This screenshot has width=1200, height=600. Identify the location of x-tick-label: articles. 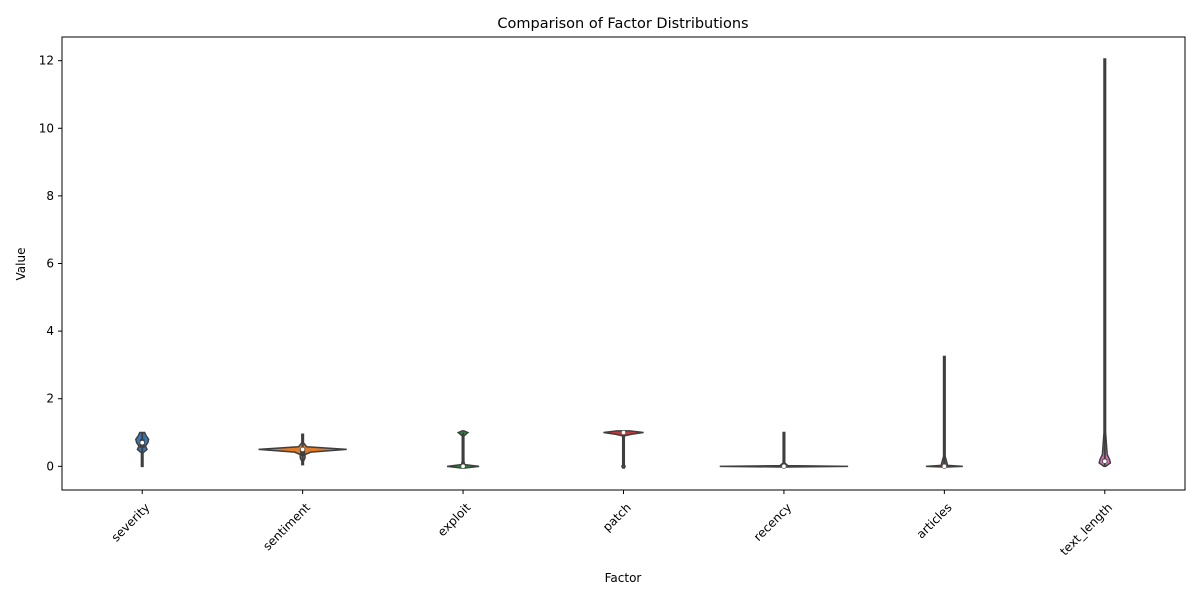
(934, 520).